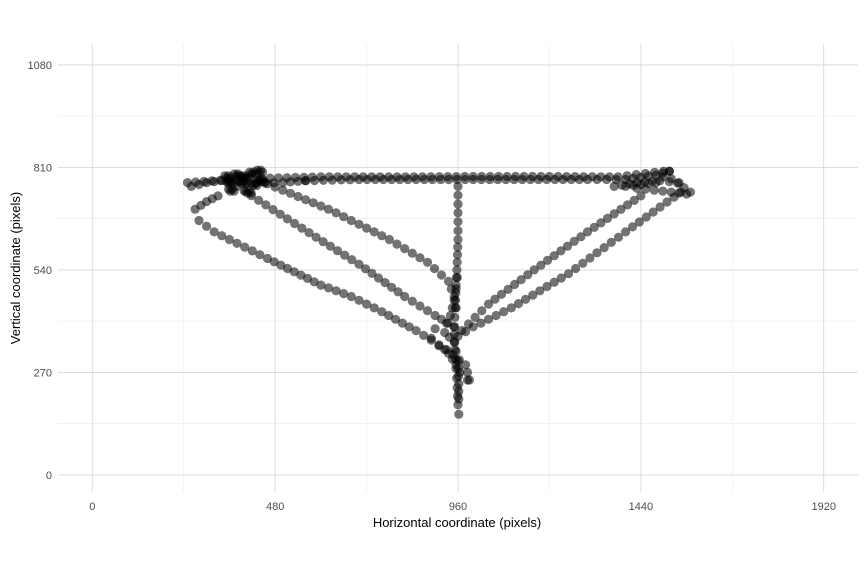 The height and width of the screenshot is (576, 864). Describe the element at coordinates (40, 271) in the screenshot. I see `y-tick-labels: 0 270 540 810 1080` at that location.